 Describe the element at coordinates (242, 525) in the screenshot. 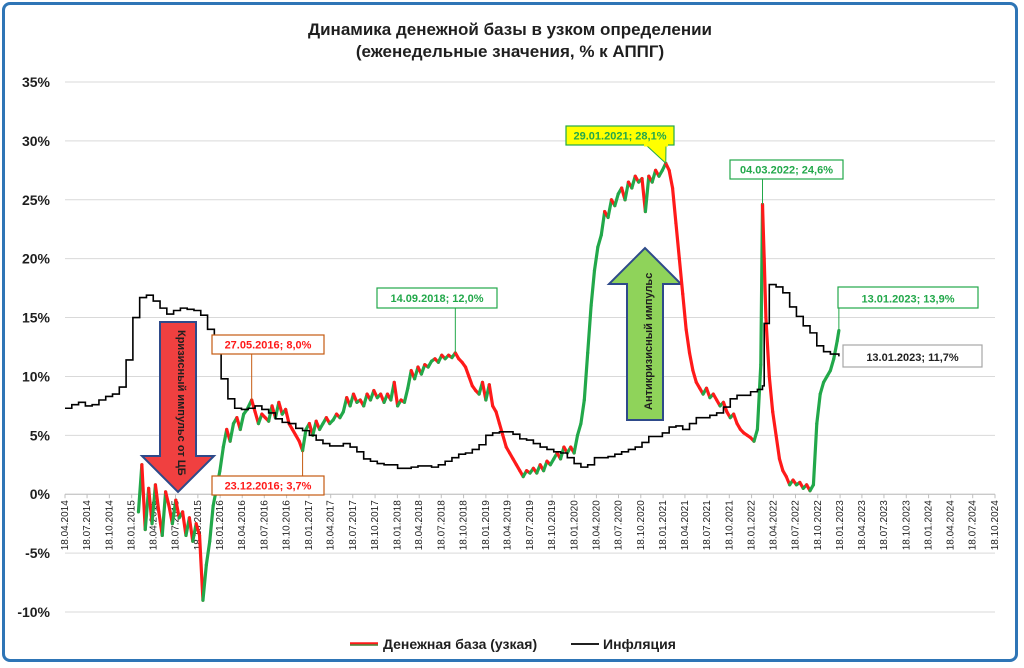

I see `x-tick-label: 18.04.2016` at that location.